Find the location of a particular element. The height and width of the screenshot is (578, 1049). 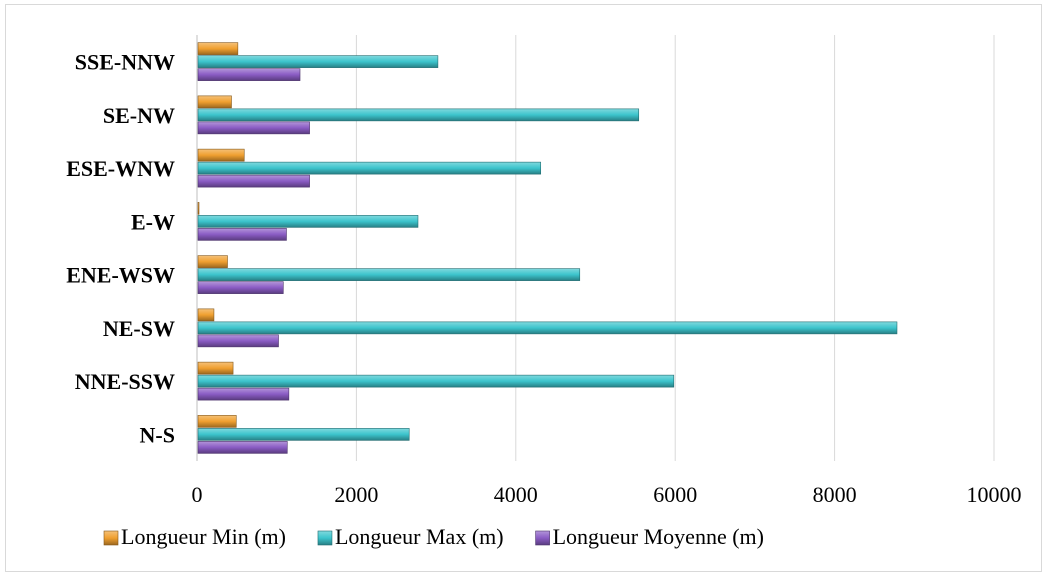

category-label: ENE-WSW is located at coordinates (120, 275).